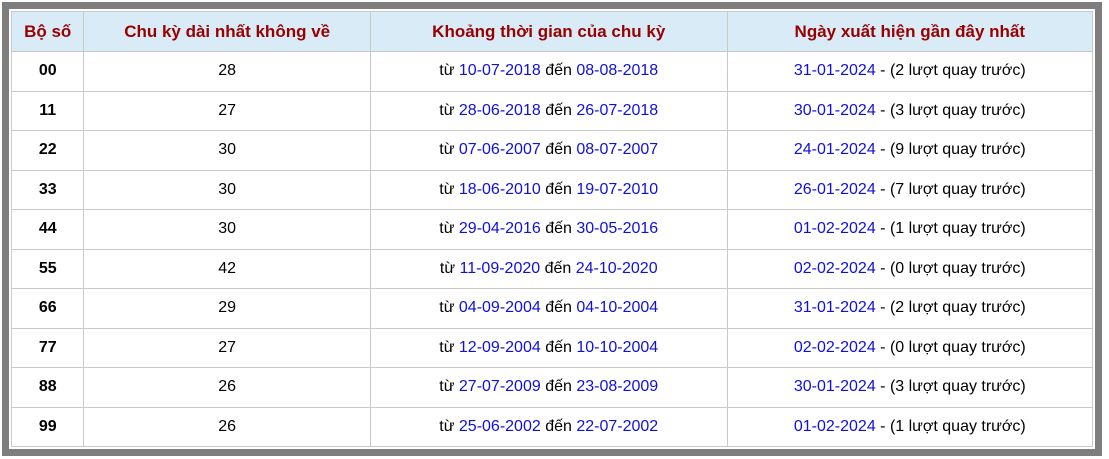  Describe the element at coordinates (47, 110) in the screenshot. I see `pair-number: 11` at that location.